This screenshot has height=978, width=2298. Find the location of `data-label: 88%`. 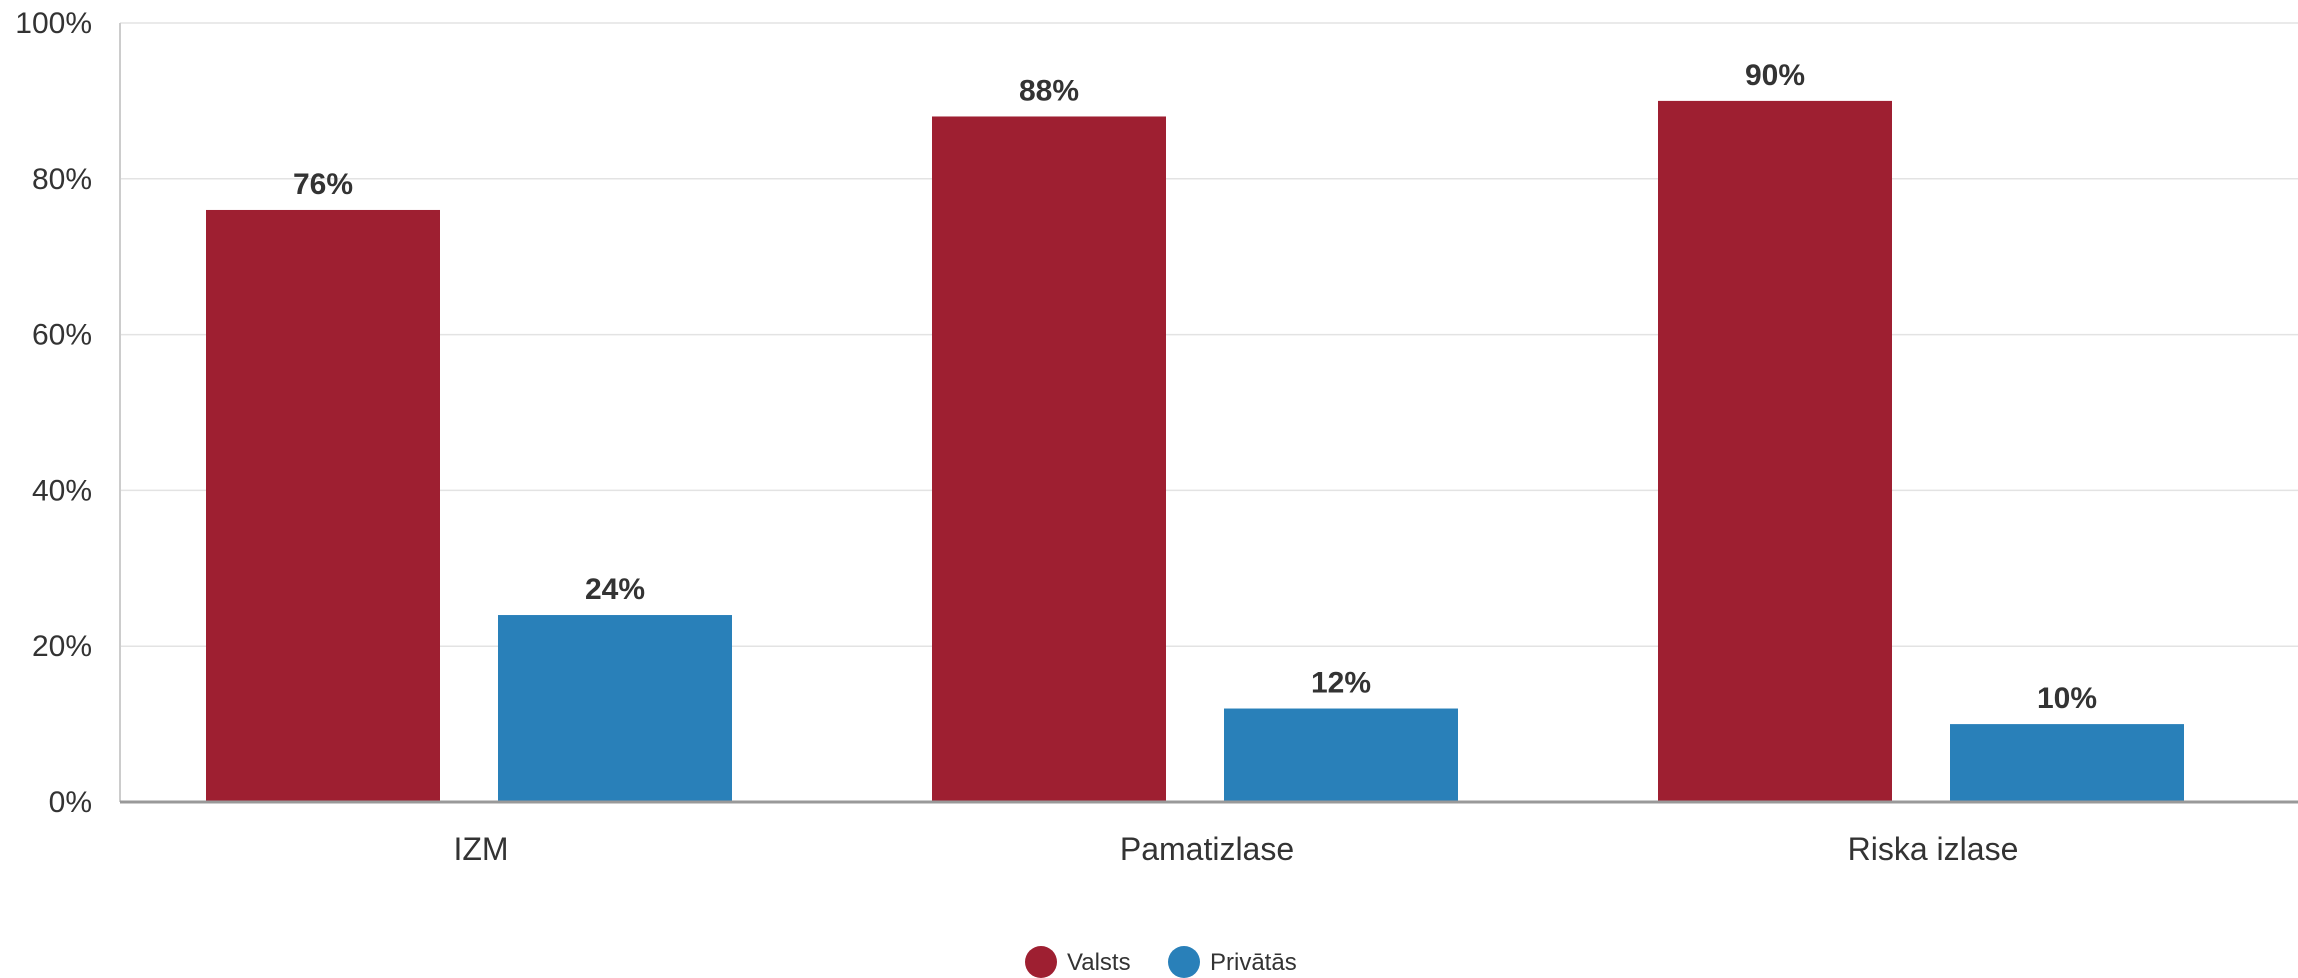

data-label: 88% is located at coordinates (1049, 90).